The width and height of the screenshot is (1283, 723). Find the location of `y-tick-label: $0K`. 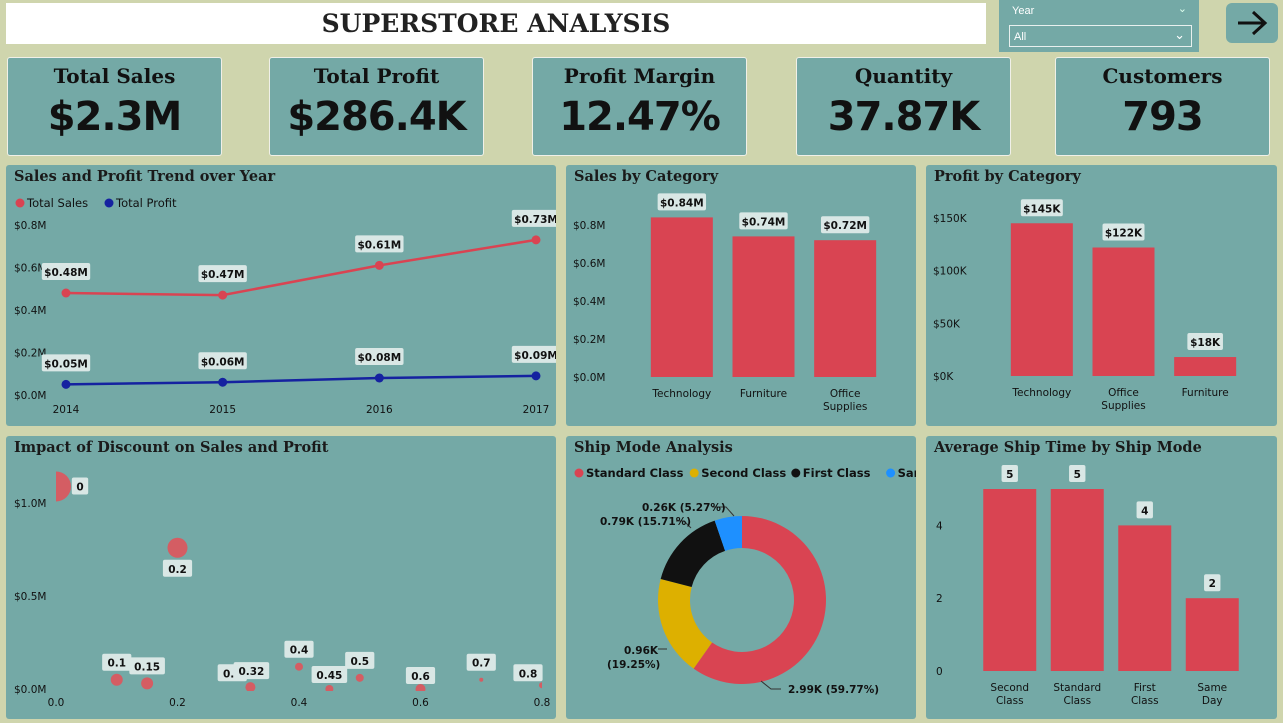

y-tick-label: $0K is located at coordinates (943, 377).